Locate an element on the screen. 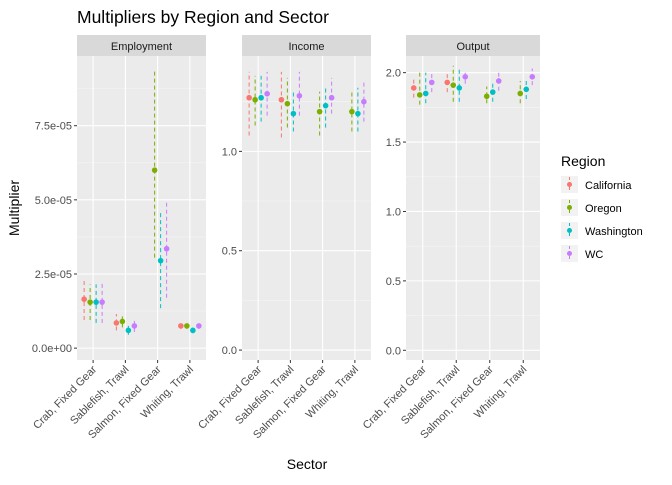  facet-strip-label: Income is located at coordinates (306, 47).